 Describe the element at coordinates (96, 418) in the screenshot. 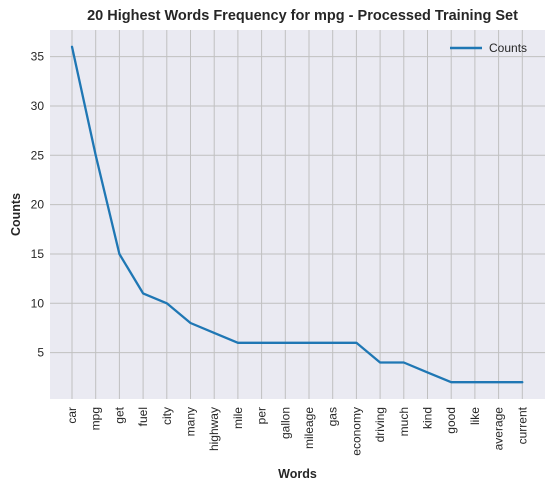

I see `x-tick-label: mpg` at that location.